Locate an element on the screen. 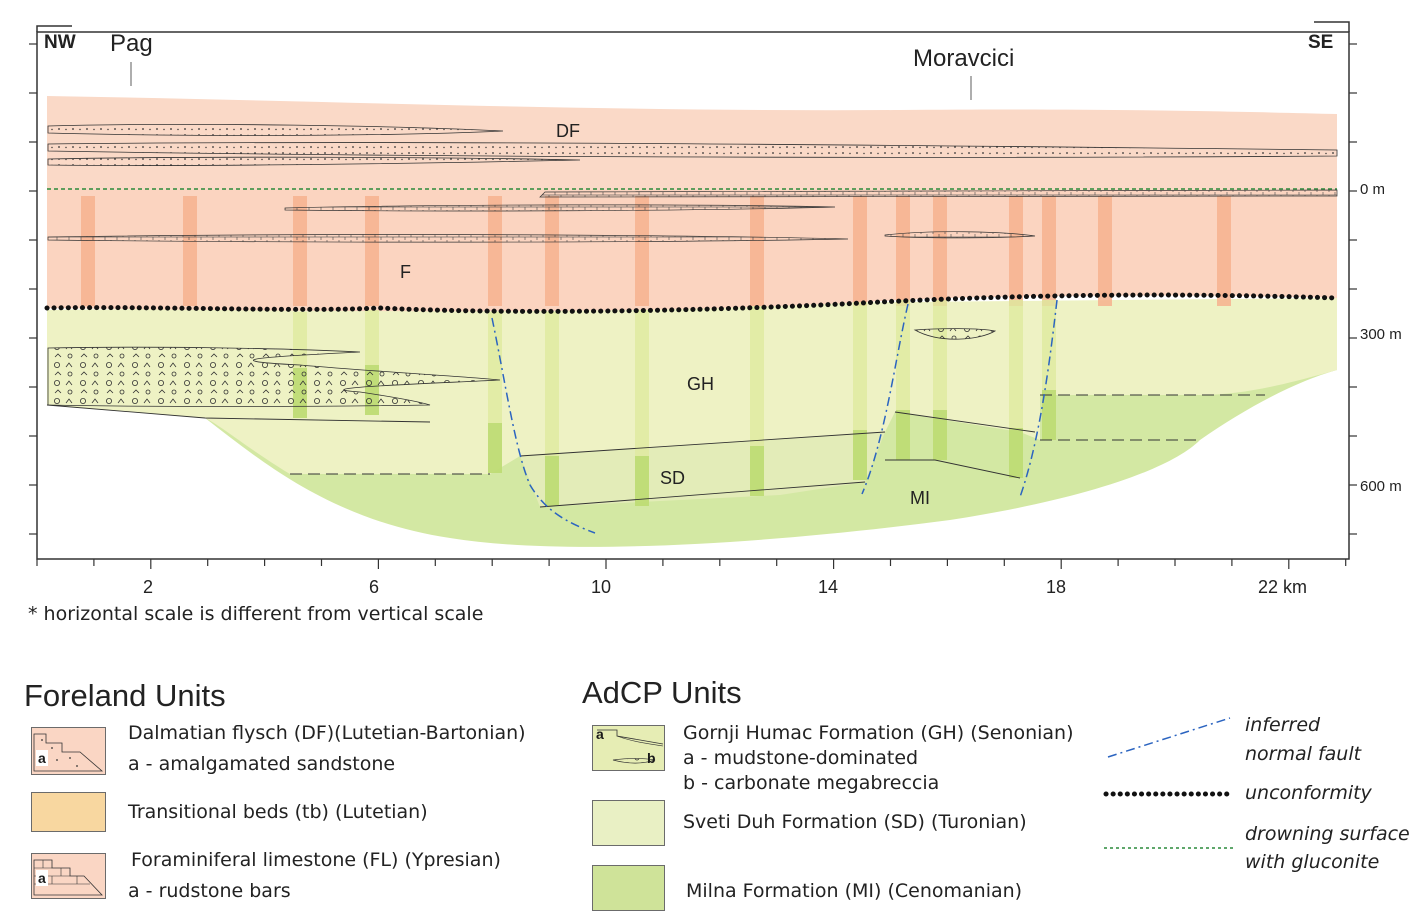  unit-label-sd: SD is located at coordinates (672, 478).